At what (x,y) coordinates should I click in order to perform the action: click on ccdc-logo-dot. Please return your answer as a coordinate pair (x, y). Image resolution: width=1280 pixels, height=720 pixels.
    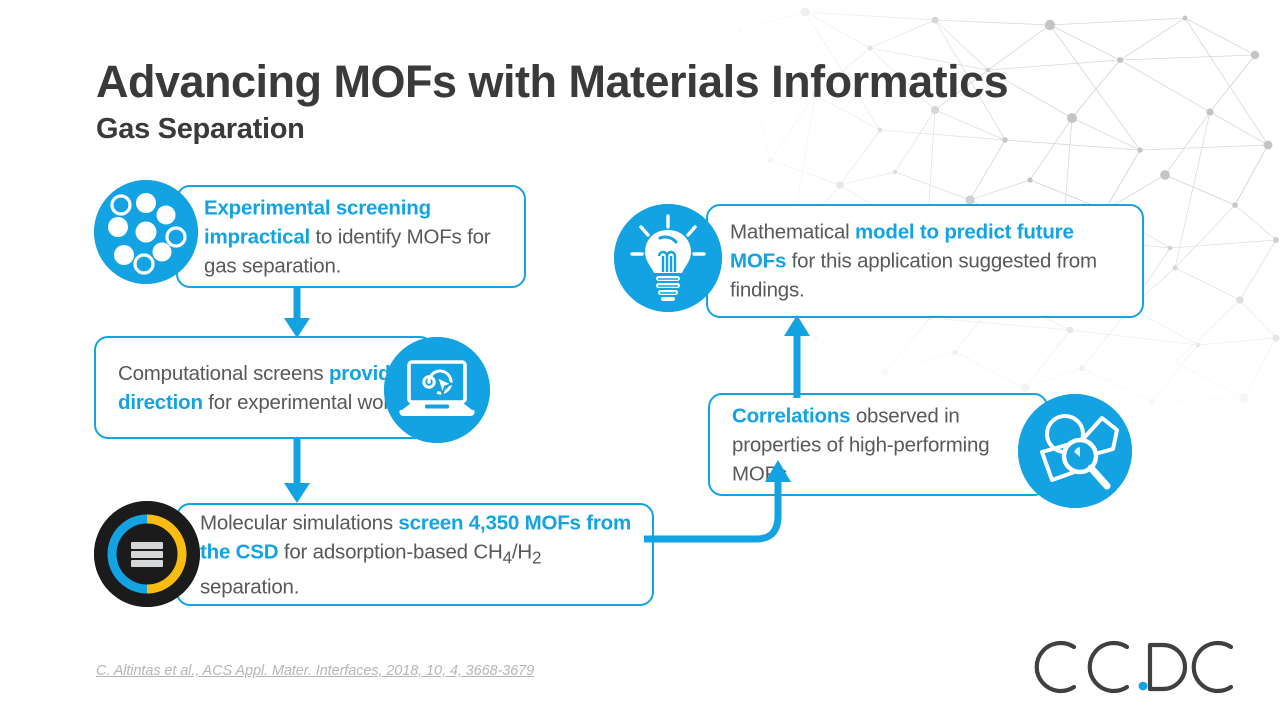
    Looking at the image, I should click on (1143, 686).